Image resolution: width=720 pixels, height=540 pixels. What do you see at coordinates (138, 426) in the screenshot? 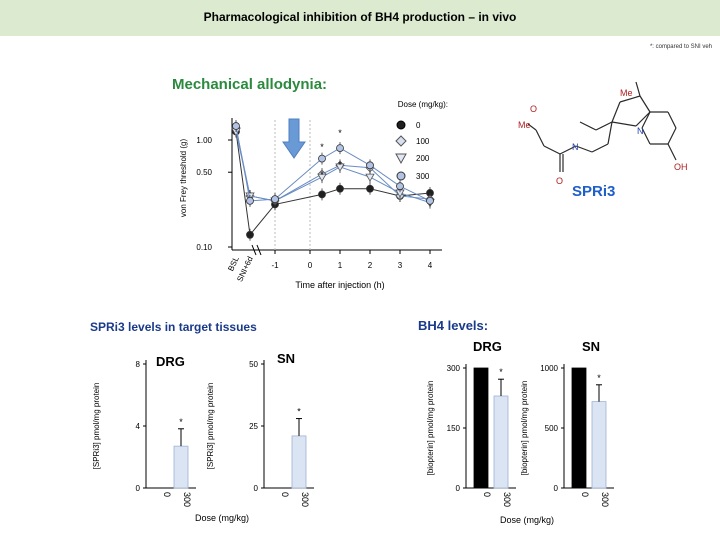
I see `bar-y-tick-label: 4` at bounding box center [138, 426].